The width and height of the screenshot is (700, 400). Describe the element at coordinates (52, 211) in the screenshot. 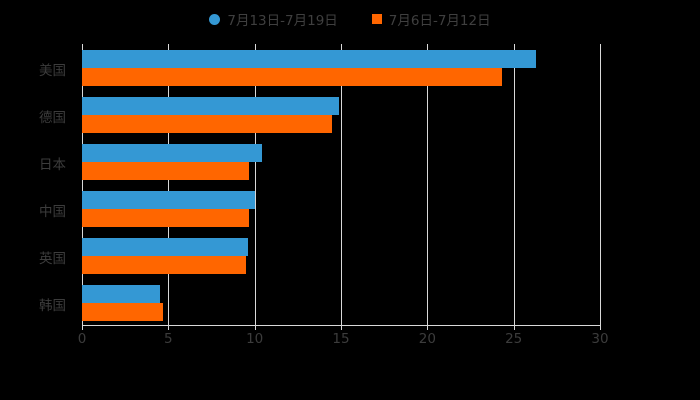

I see `category-label: 中国` at that location.